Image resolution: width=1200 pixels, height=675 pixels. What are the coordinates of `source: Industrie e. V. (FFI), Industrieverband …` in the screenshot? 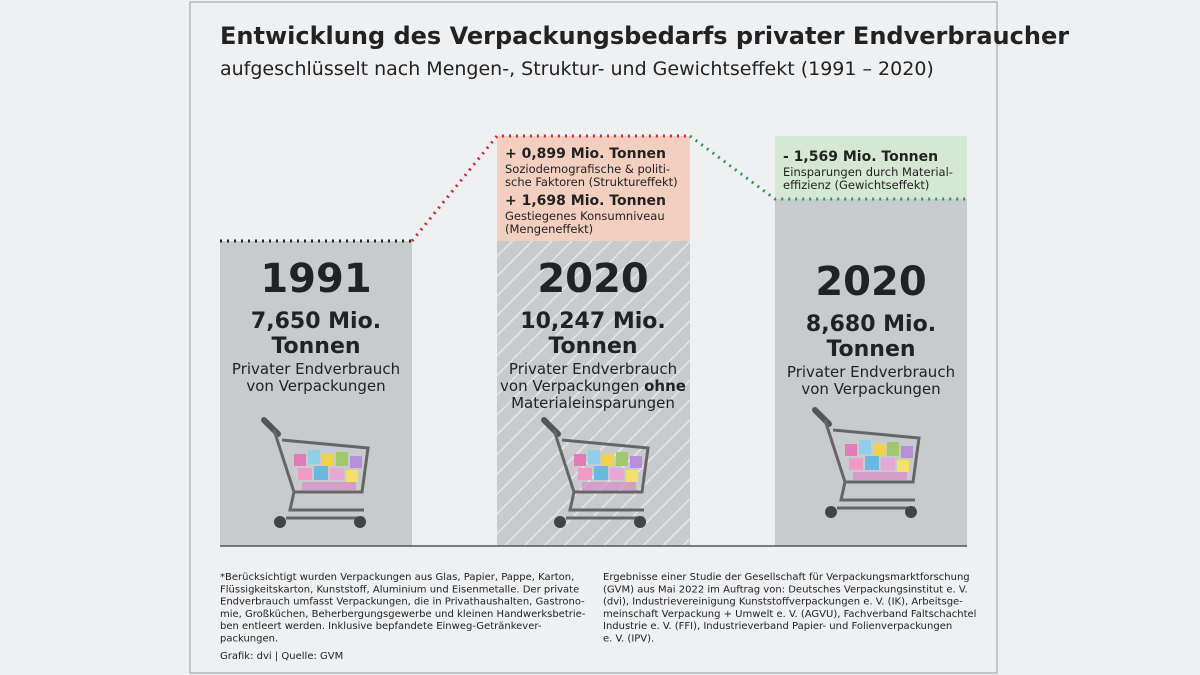 It's located at (777, 626).